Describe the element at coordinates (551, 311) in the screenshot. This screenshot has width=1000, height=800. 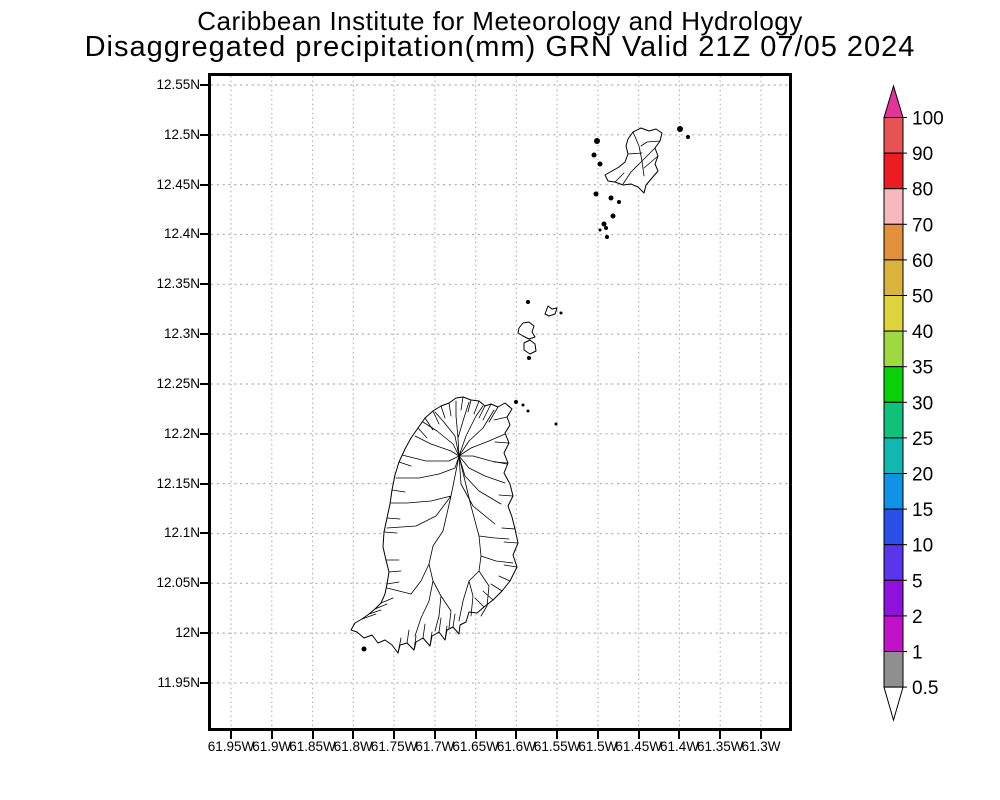
I see `les-tantes-islet` at that location.